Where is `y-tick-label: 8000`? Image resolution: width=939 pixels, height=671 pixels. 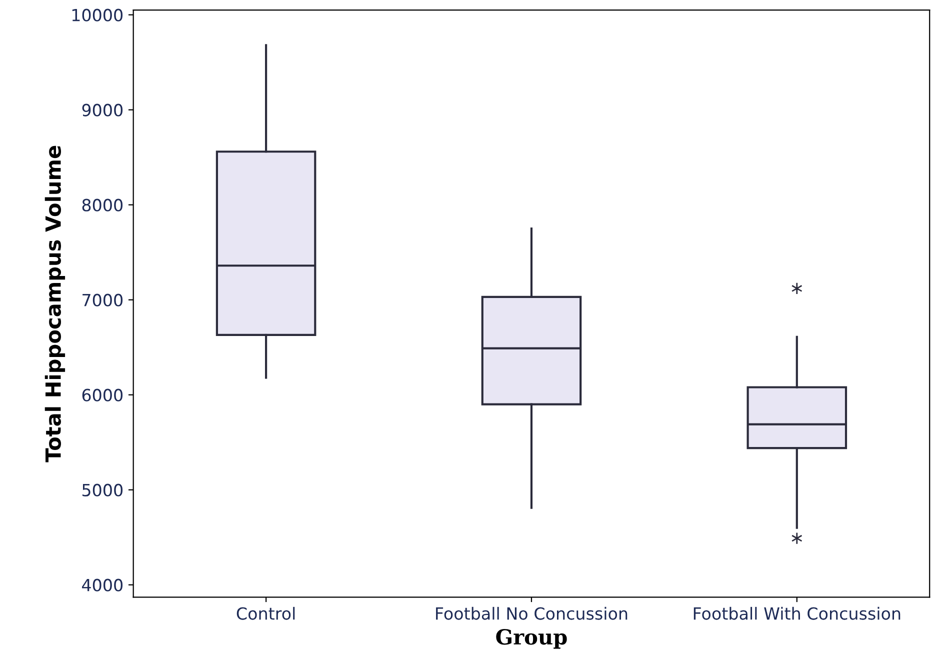
y-tick-label: 8000 is located at coordinates (102, 205).